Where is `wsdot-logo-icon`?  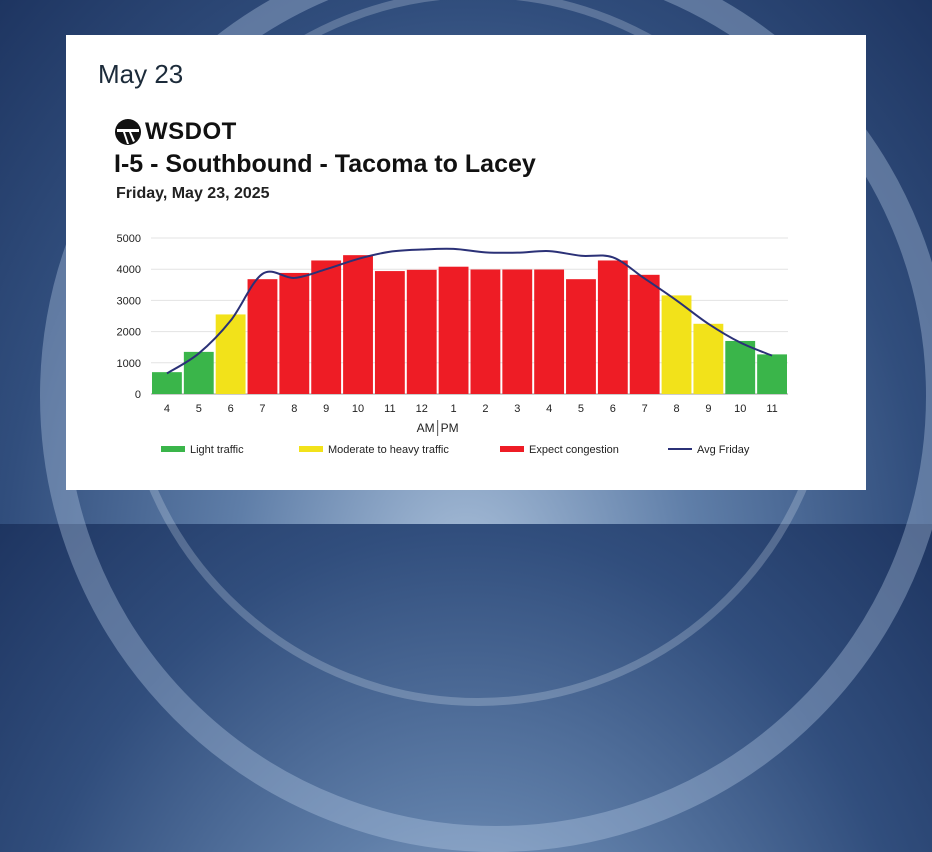 wsdot-logo-icon is located at coordinates (128, 132).